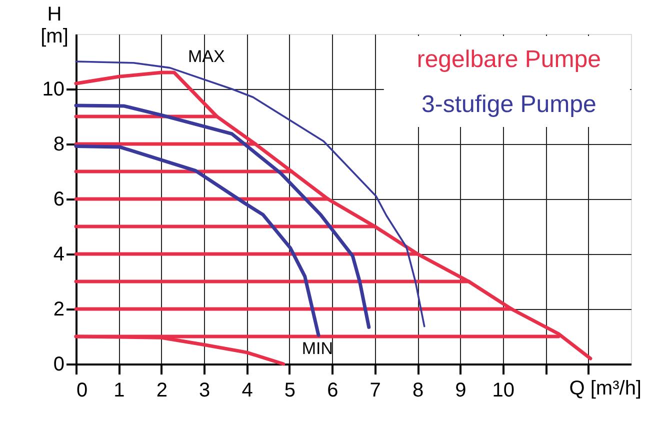  I want to click on y-tick-label: 0, so click(58, 365).